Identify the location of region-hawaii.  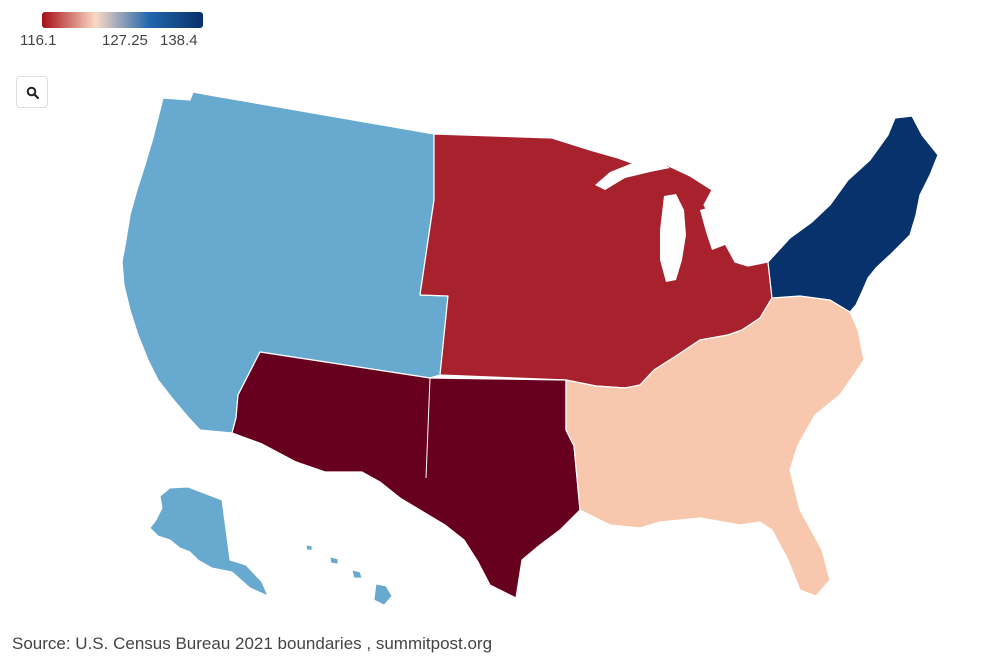
(349, 575).